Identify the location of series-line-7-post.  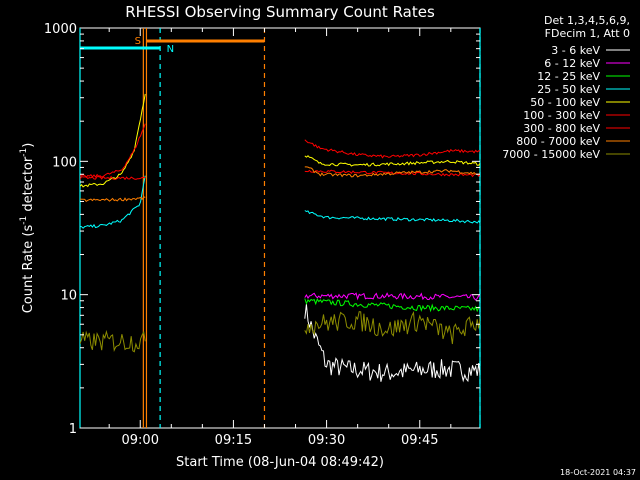
(392, 172).